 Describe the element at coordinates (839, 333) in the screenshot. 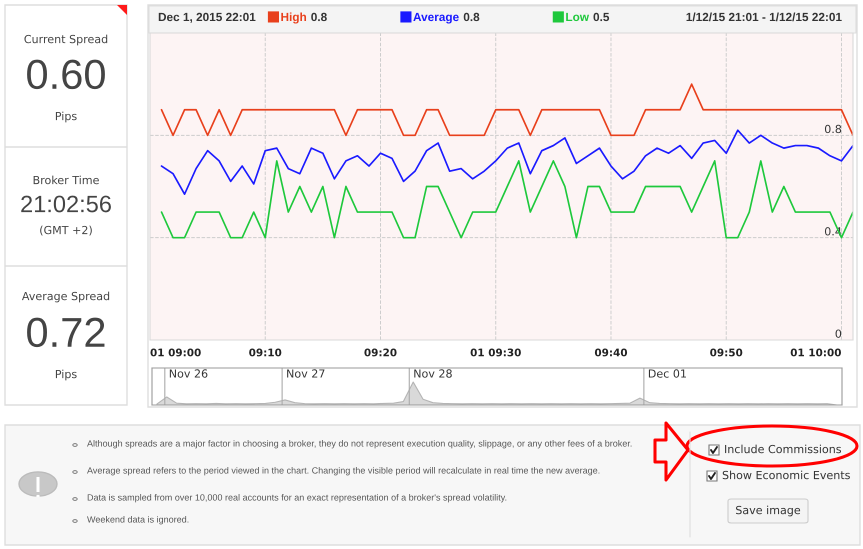

I see `y-tick-label: 0` at that location.